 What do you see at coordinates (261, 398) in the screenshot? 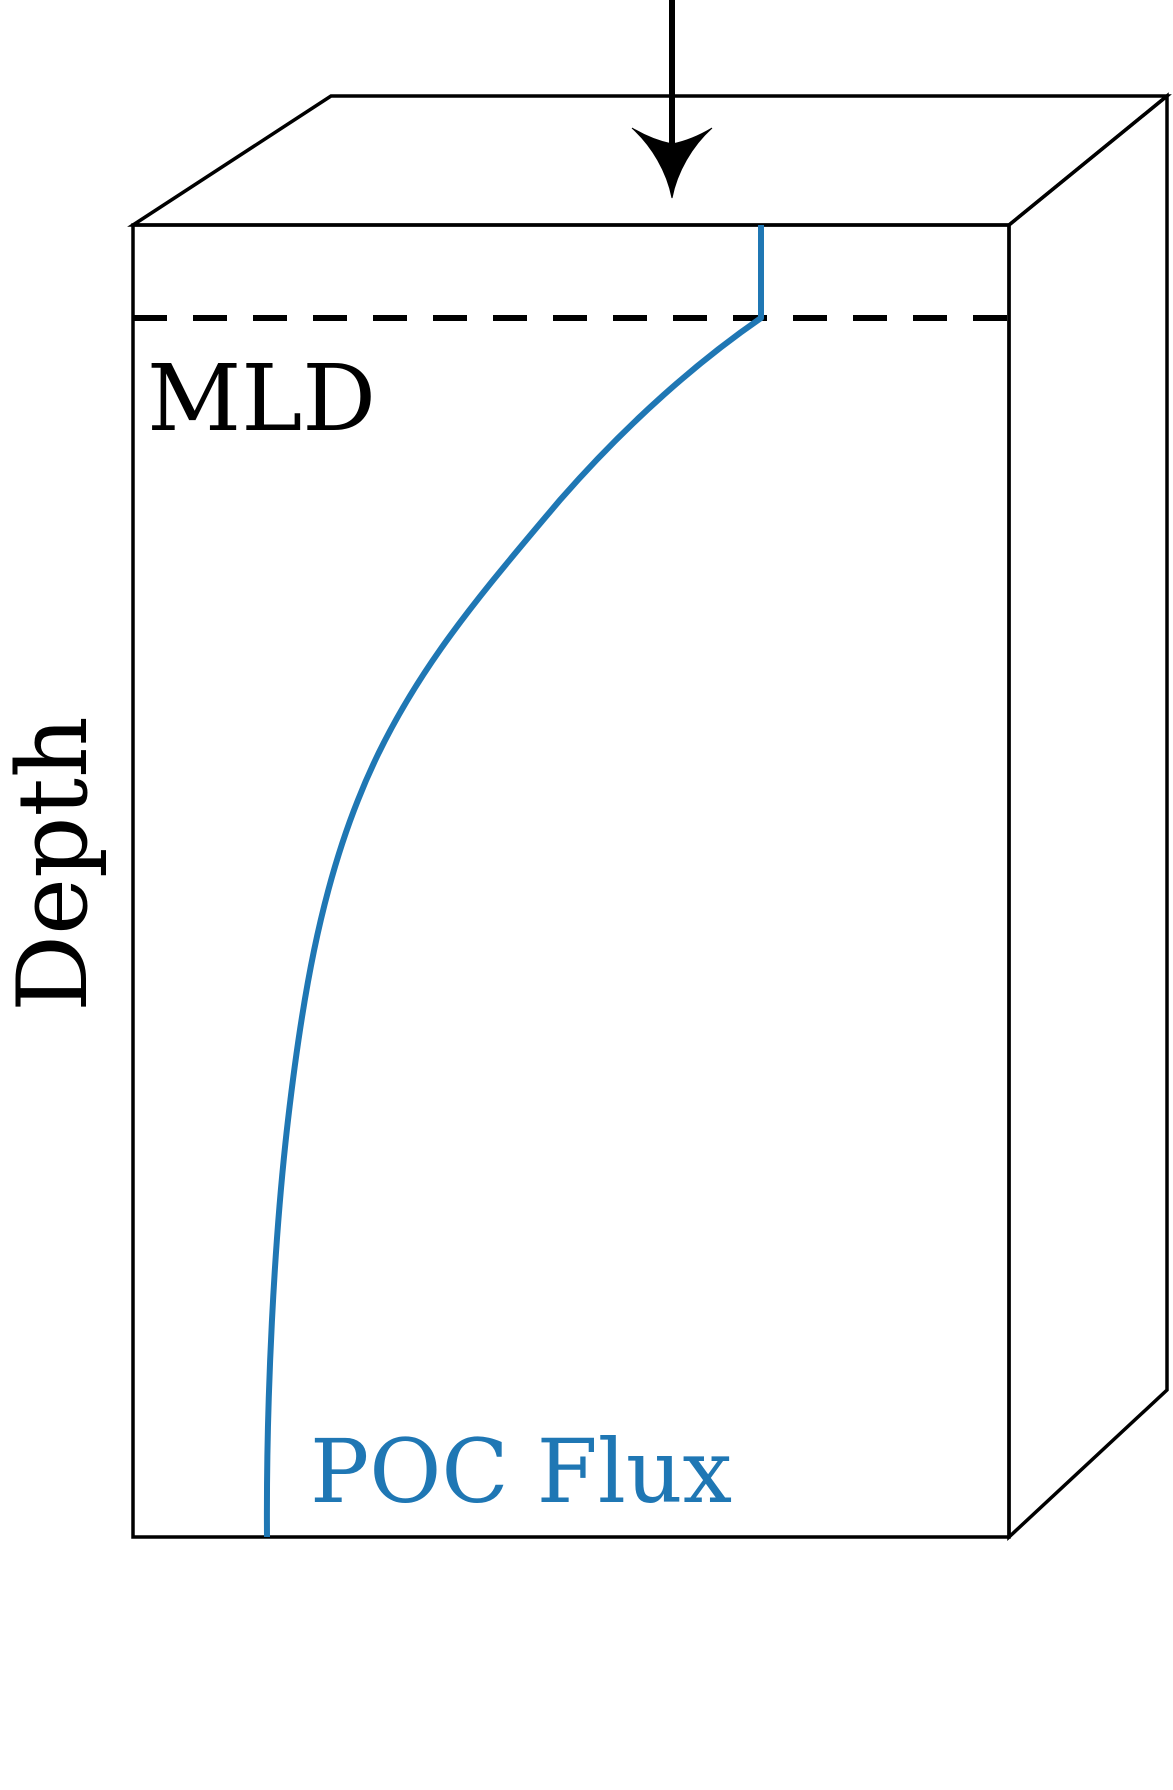
I see `mld-label: MLD` at bounding box center [261, 398].